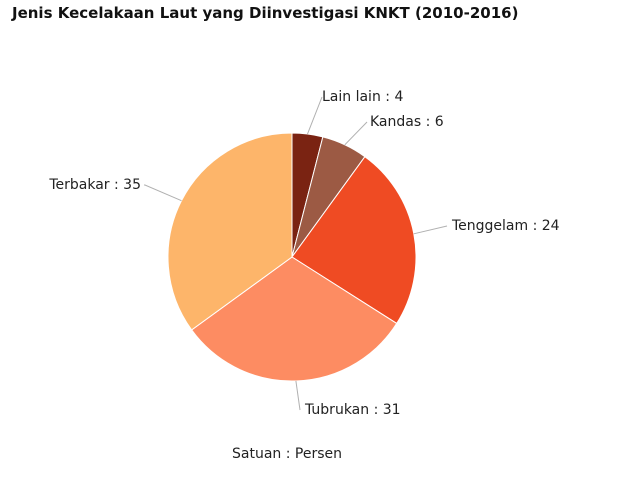 This screenshot has height=488, width=640. Describe the element at coordinates (230, 231) in the screenshot. I see `pie-slice-terbakar` at that location.